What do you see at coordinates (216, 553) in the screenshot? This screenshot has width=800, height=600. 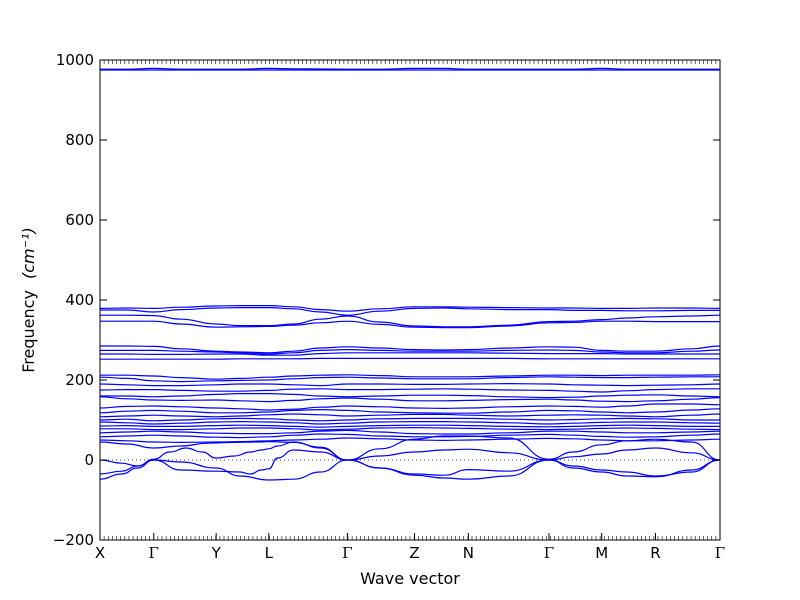 I see `x-tick-label: Y` at bounding box center [216, 553].